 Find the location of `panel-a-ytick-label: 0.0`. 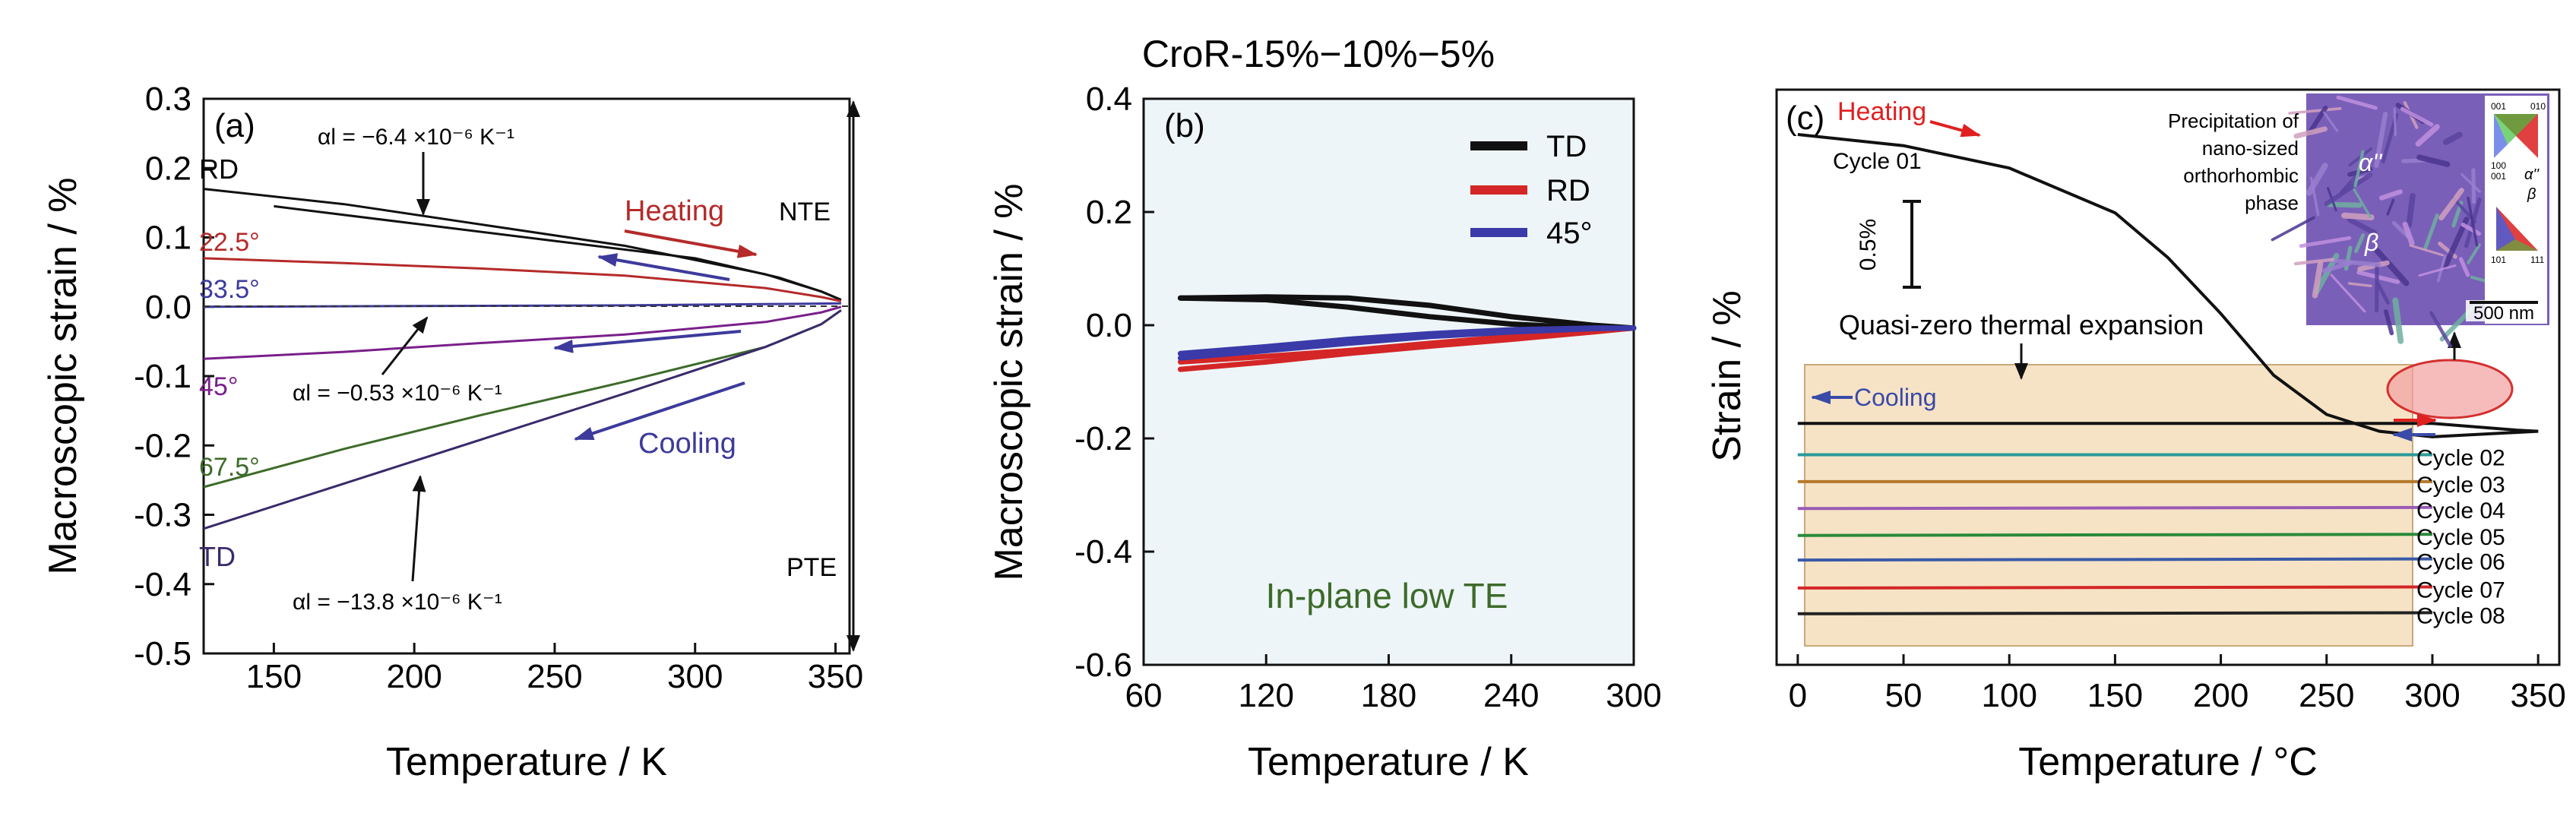

panel-a-ytick-label: 0.0 is located at coordinates (168, 307).